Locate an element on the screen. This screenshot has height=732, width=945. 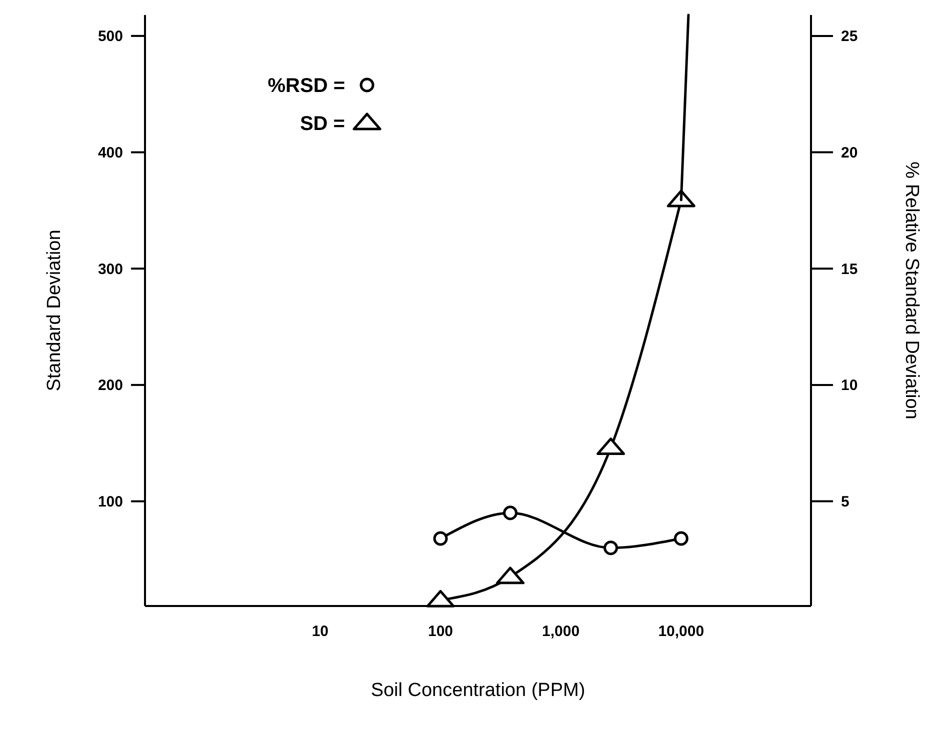
y2-tick-label: 15 is located at coordinates (849, 269).